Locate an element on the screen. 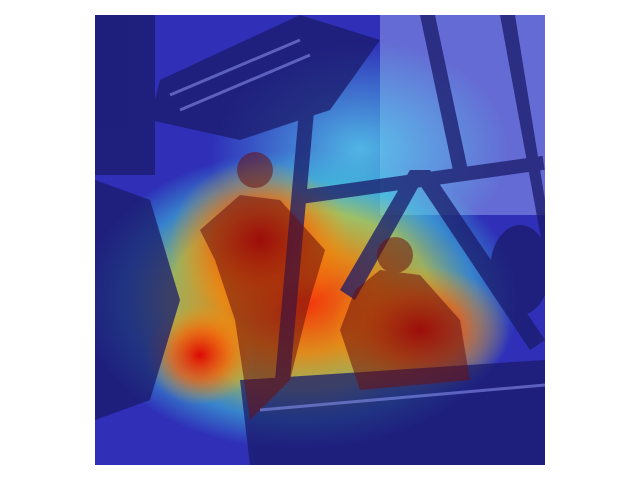 This screenshot has width=640, height=480. basket is located at coordinates (392, 412).